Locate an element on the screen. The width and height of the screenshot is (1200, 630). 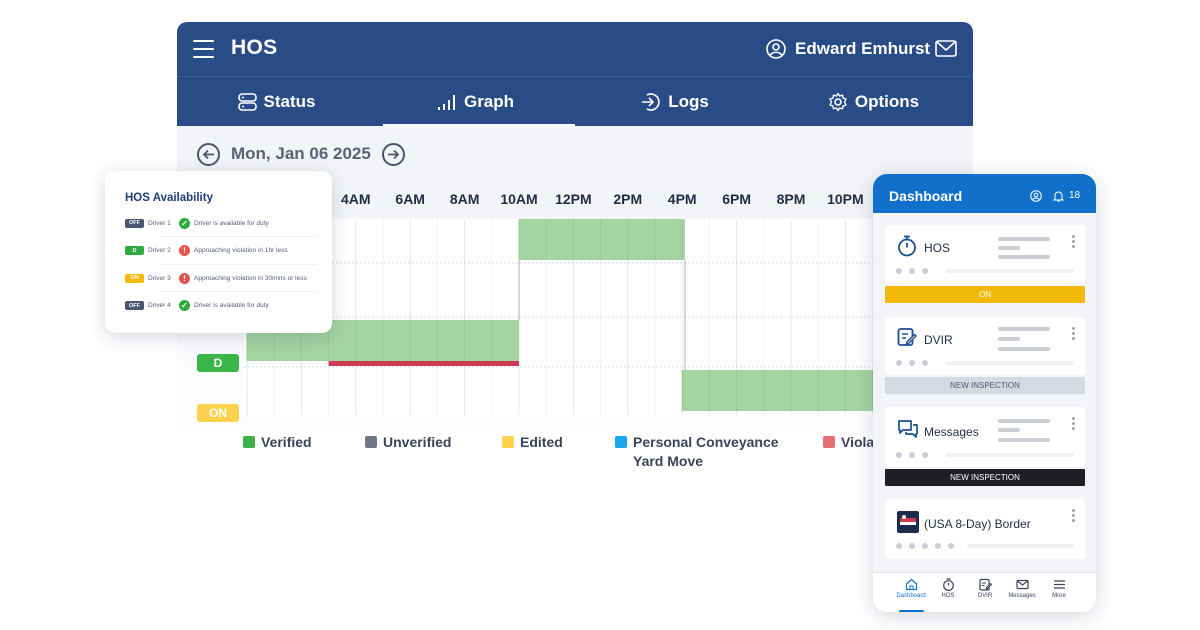
date-navigator: Mon, Jan 06 2025 is located at coordinates (301, 154).